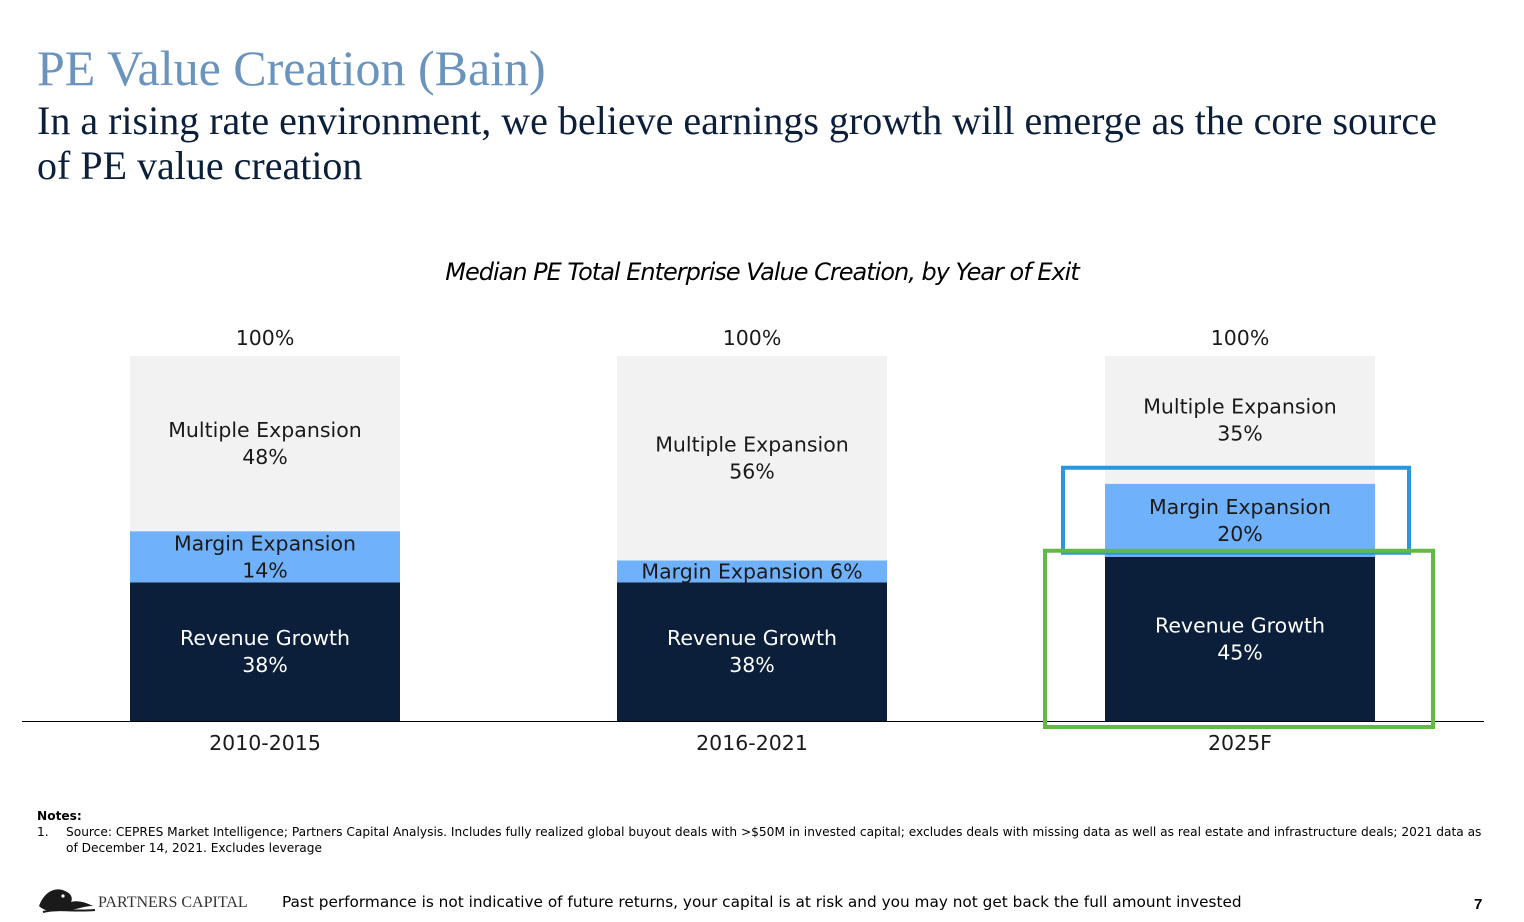  I want to click on data-label: Multiple Expansion 35%, so click(1240, 419).